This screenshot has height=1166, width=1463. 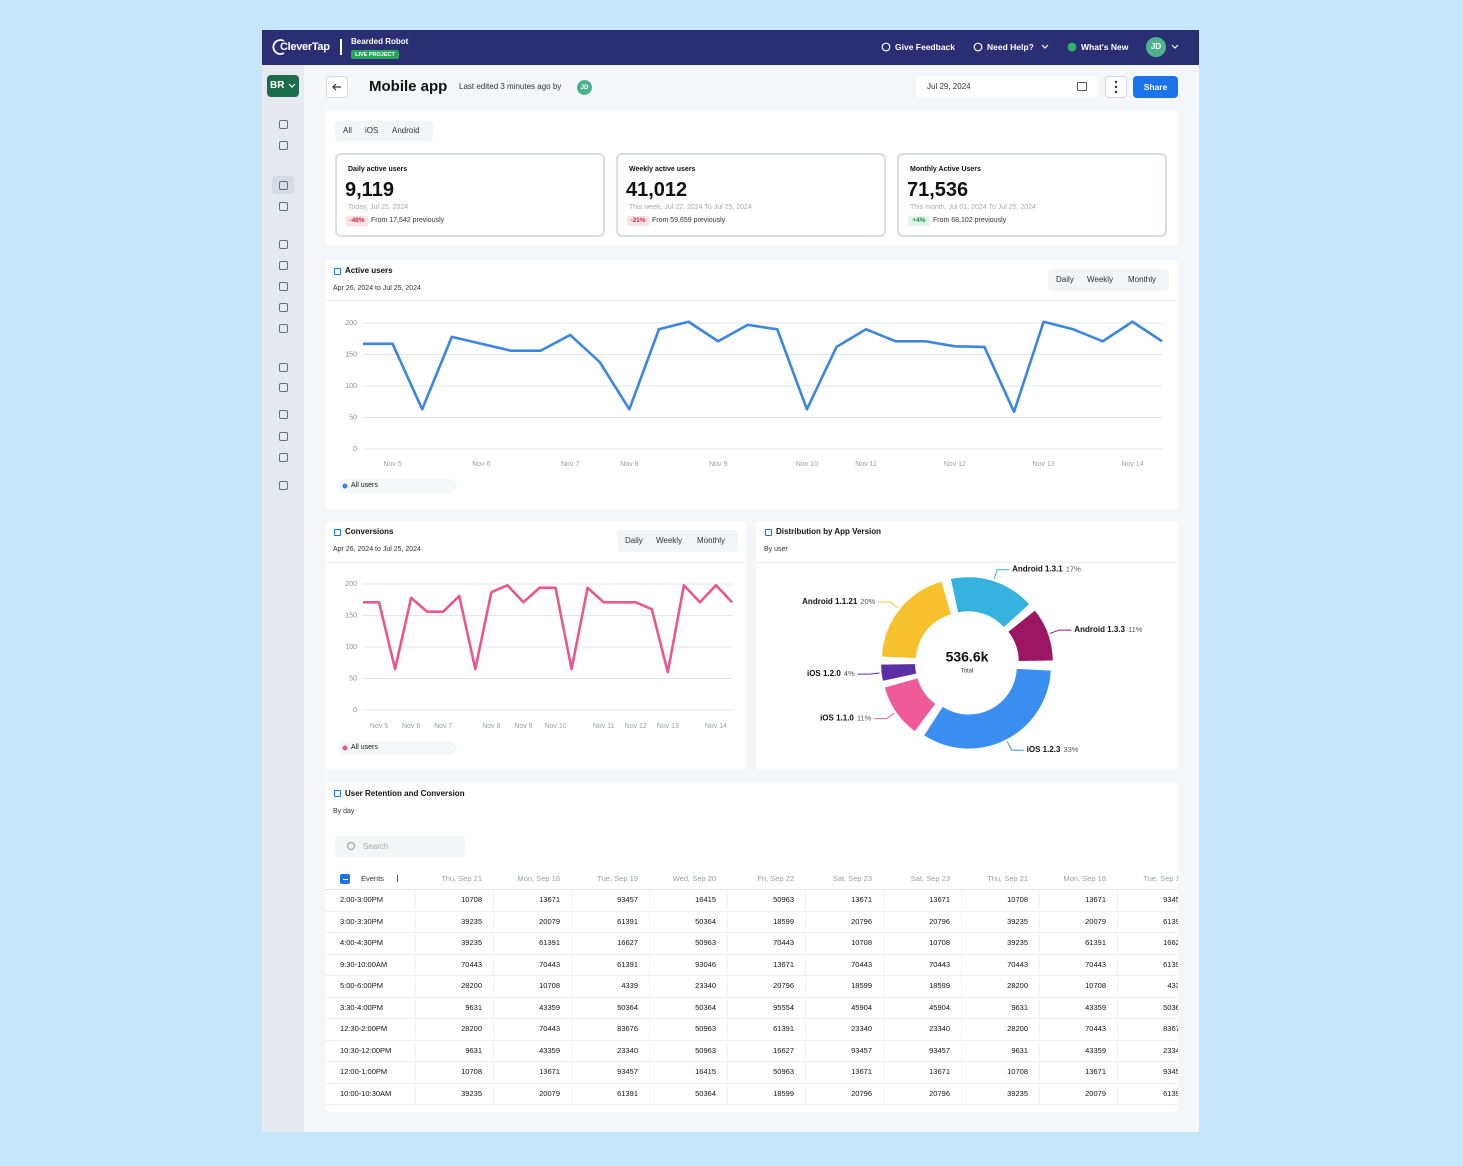 What do you see at coordinates (973, 207) in the screenshot?
I see `kpi-period: This month, Jul 01, 2024 To Jul 25, 2024` at bounding box center [973, 207].